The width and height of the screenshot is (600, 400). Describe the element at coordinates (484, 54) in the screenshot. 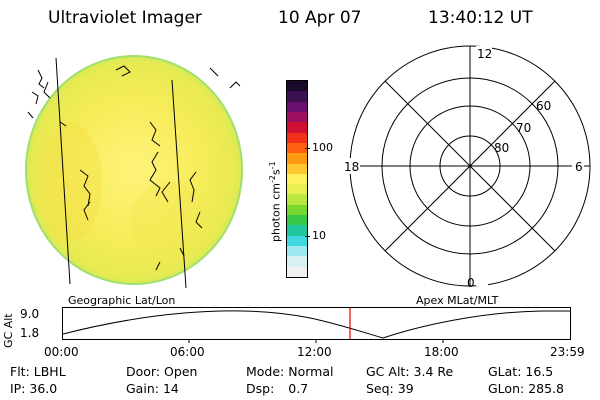

I see `mlt-label-12: 12` at that location.